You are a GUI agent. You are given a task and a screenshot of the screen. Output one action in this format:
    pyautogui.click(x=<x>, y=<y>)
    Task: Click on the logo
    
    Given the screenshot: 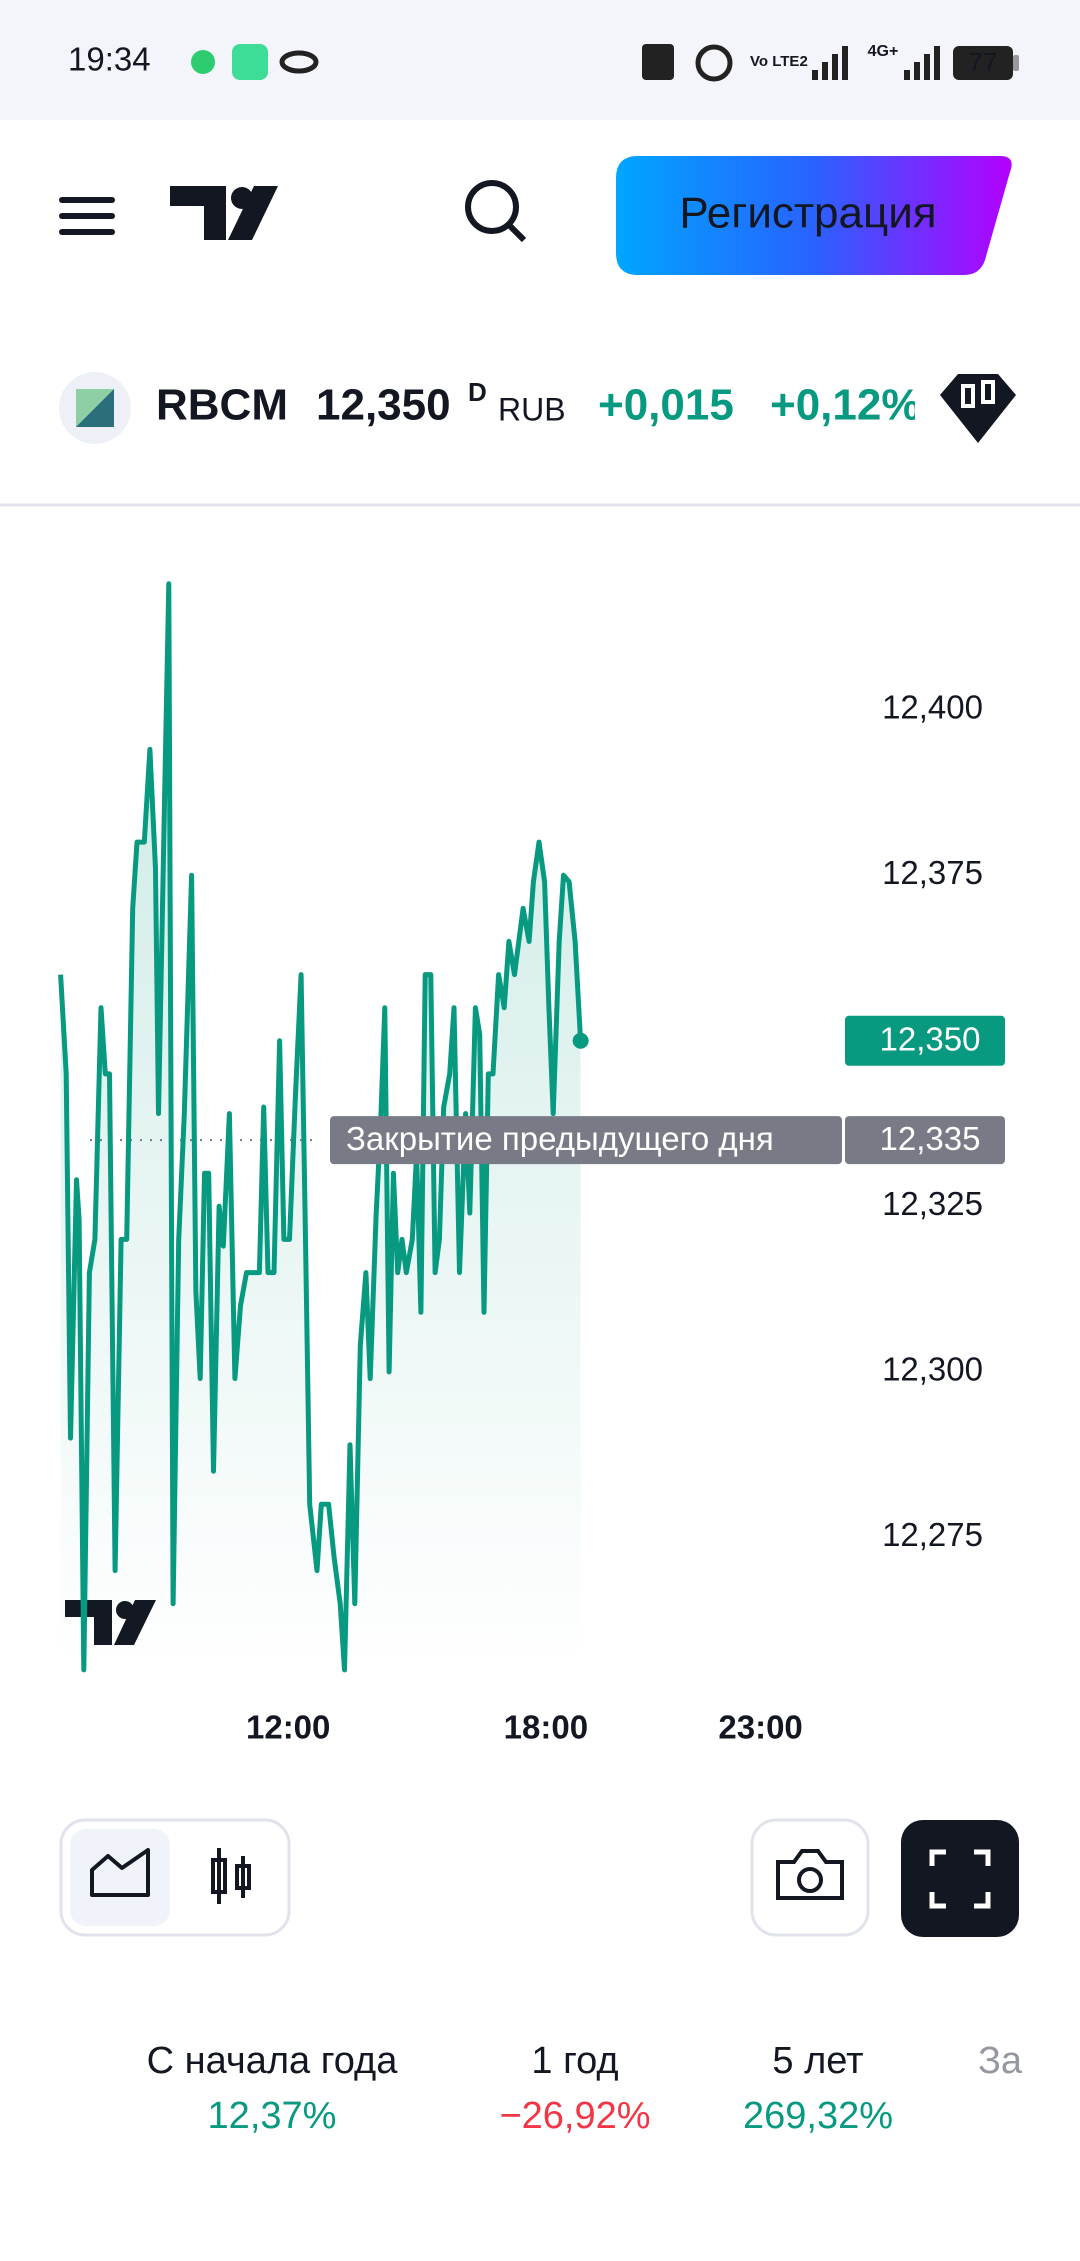 What is the action you would take?
    pyautogui.click(x=224, y=213)
    